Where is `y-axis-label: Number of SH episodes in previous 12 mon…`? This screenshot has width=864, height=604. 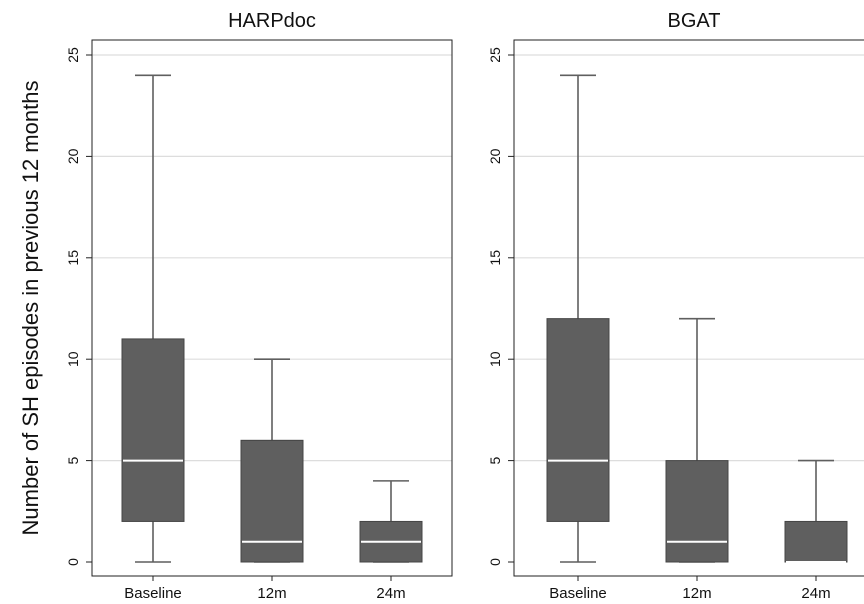 y-axis-label: Number of SH episodes in previous 12 mon… is located at coordinates (30, 308).